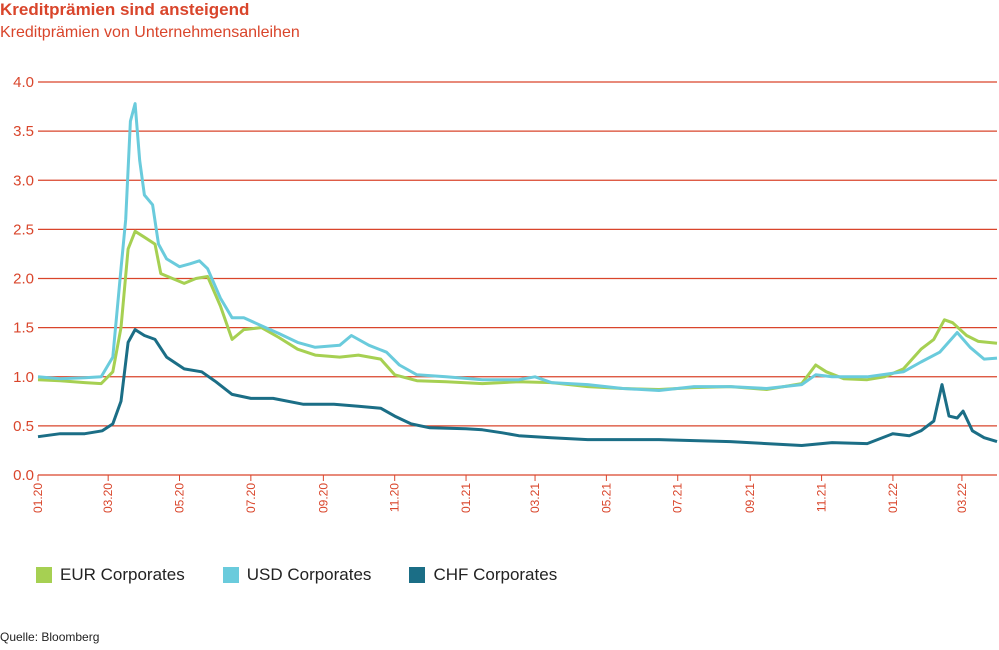  What do you see at coordinates (251, 498) in the screenshot?
I see `x-tick-label: 07.20` at bounding box center [251, 498].